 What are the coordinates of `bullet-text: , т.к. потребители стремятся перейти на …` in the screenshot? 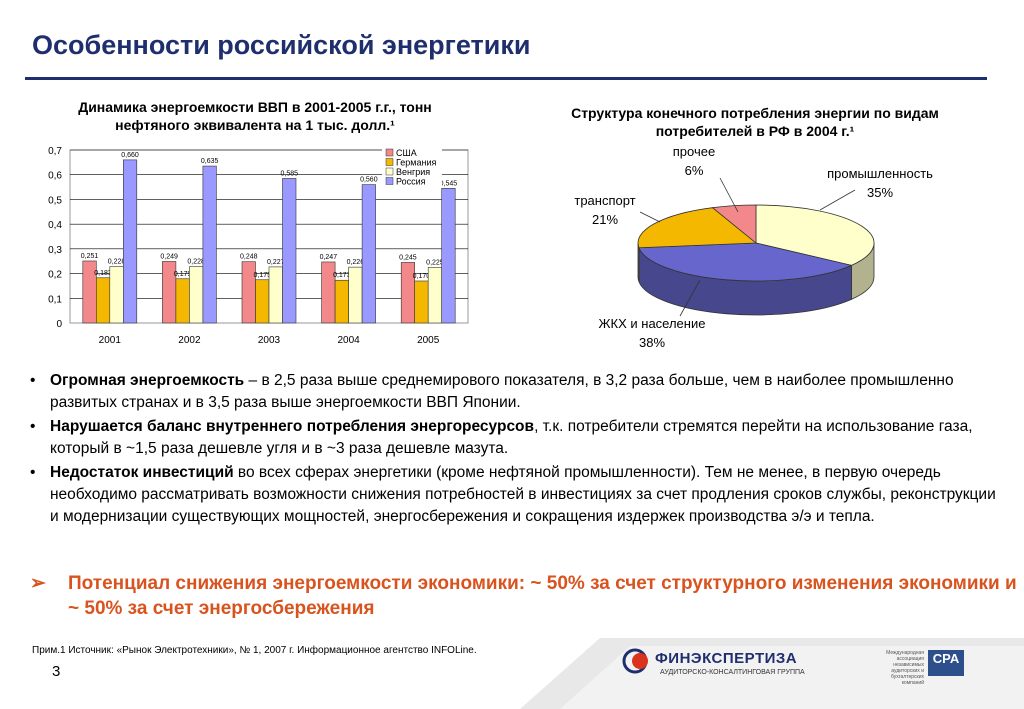 It's located at (511, 437).